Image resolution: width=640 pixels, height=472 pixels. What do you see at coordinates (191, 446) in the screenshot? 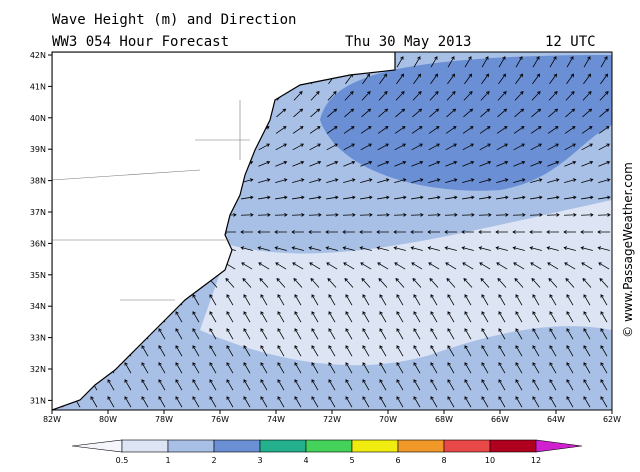
I see `legend-swatch` at bounding box center [191, 446].